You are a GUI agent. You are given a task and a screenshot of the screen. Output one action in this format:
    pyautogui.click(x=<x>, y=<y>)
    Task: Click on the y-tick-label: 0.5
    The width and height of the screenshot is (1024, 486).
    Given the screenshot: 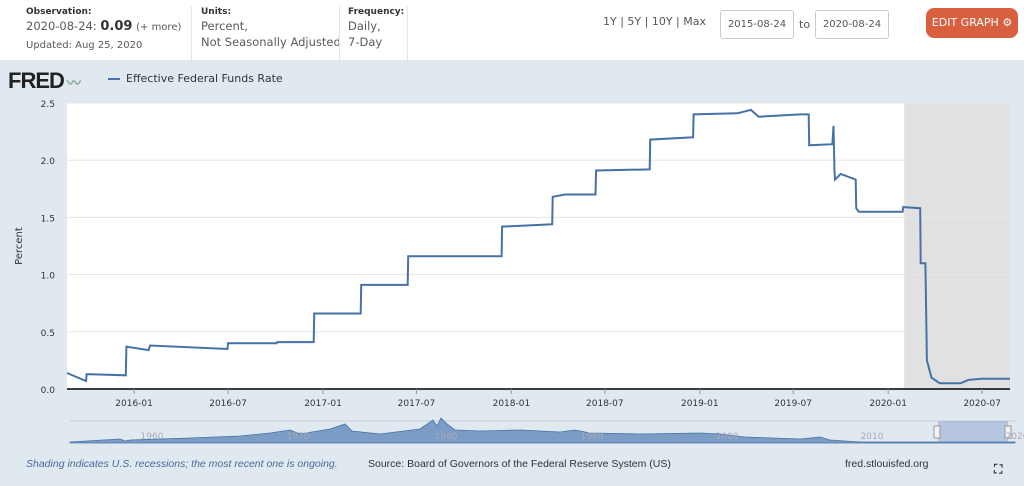 What is the action you would take?
    pyautogui.click(x=48, y=334)
    